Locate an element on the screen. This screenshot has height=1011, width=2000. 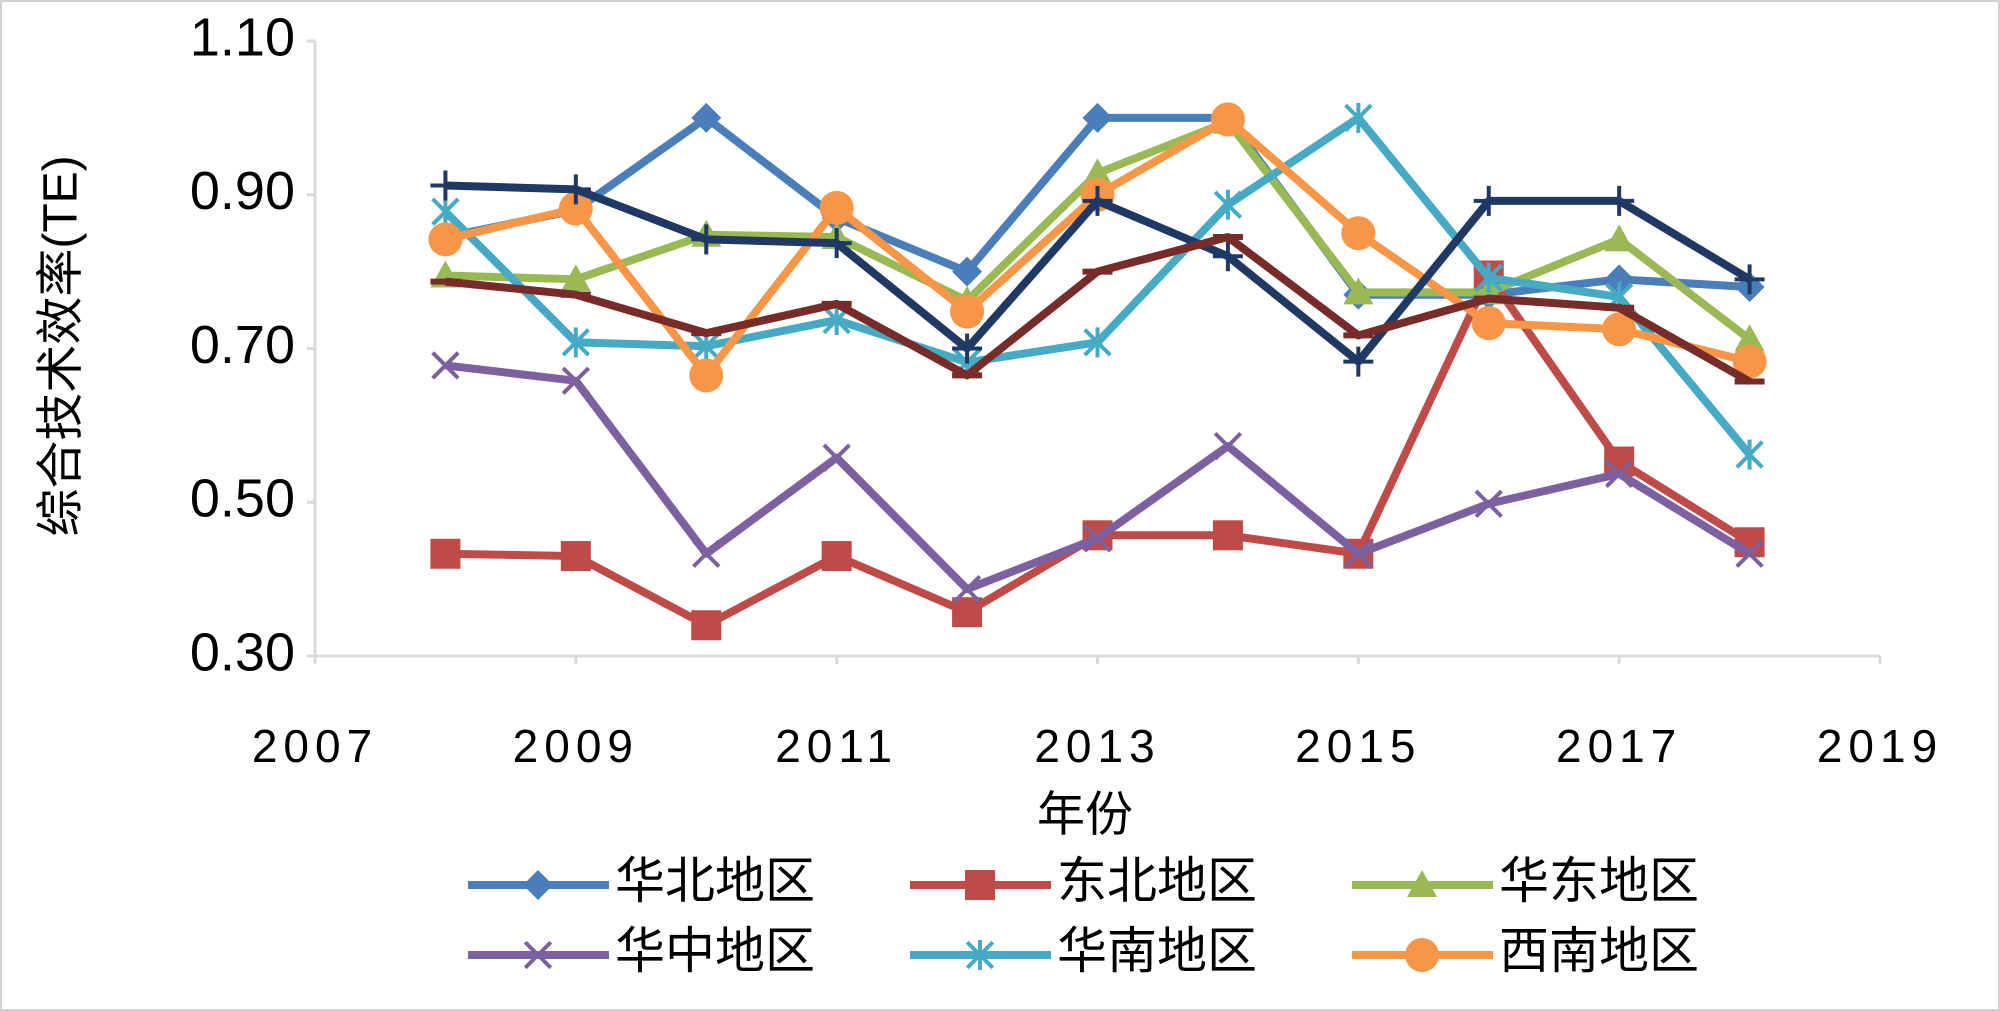
y-tick-label: 0.70 is located at coordinates (242, 345).